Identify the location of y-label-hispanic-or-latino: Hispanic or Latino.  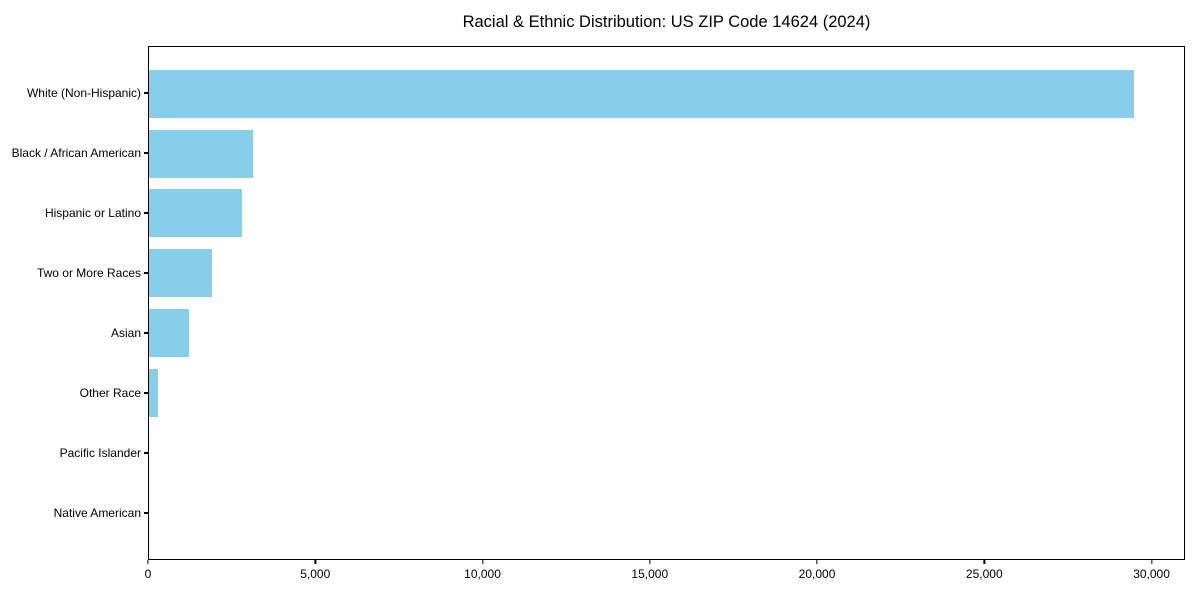
(92, 213).